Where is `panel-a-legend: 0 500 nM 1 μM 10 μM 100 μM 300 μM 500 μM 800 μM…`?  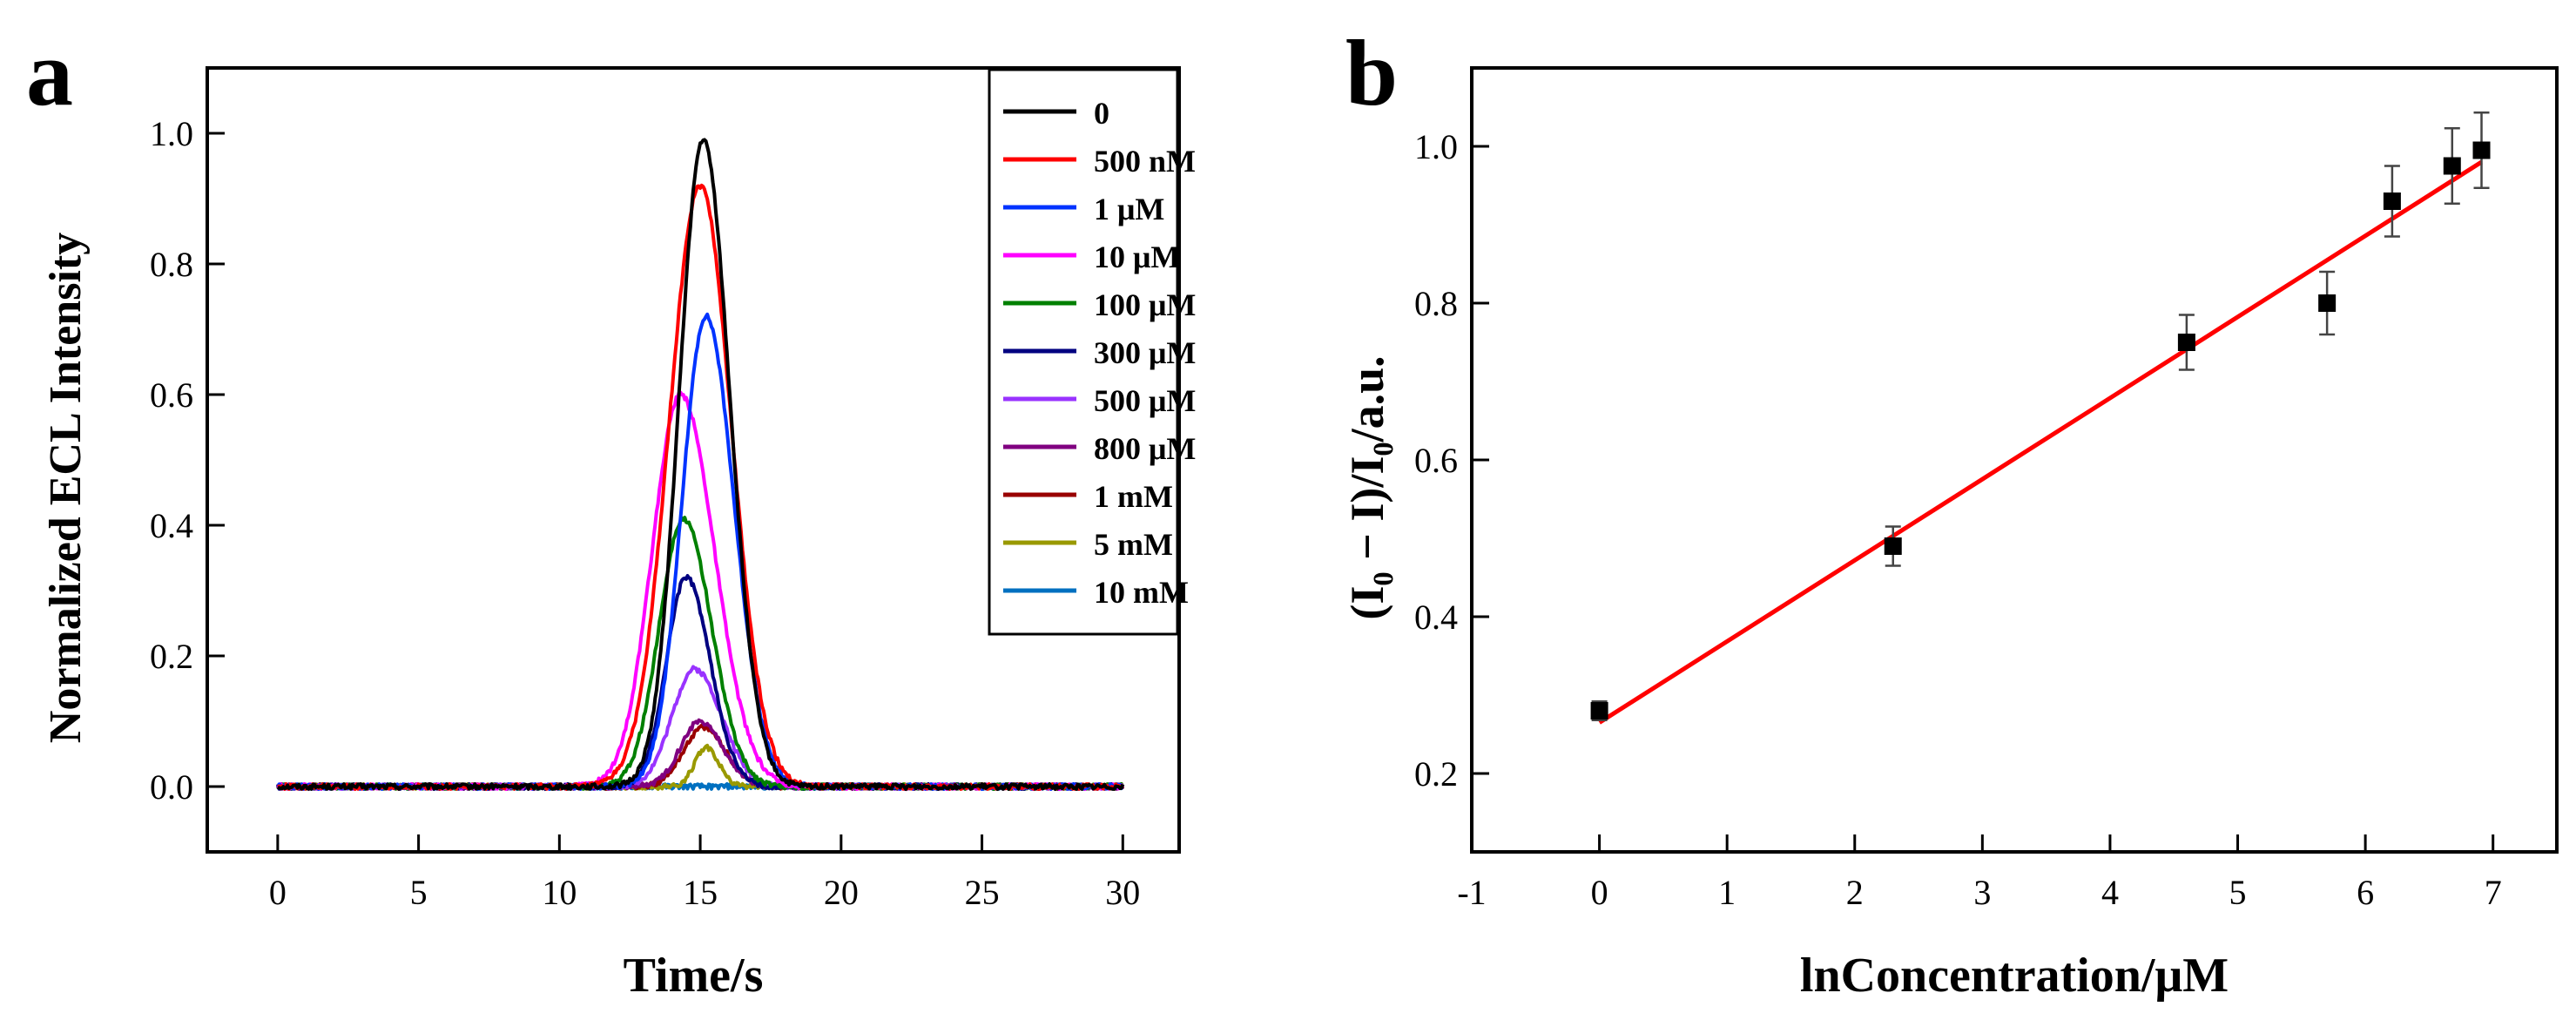 panel-a-legend: 0 500 nM 1 μM 10 μM 100 μM 300 μM 500 μM 800 μM… is located at coordinates (1092, 352).